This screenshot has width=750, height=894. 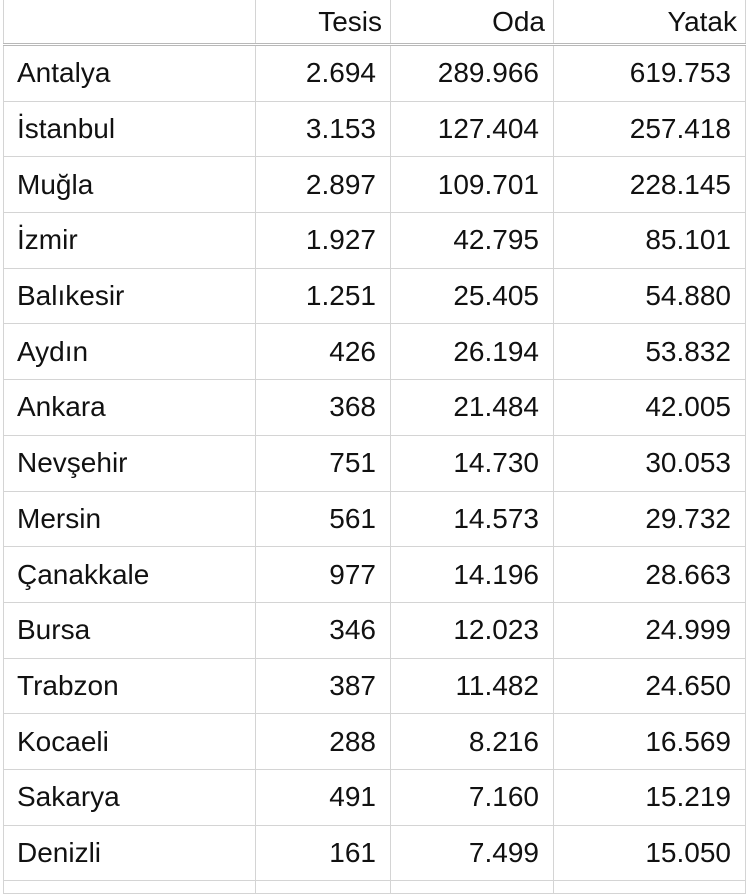 What do you see at coordinates (323, 129) in the screenshot?
I see `cell-tesis: 3.153` at bounding box center [323, 129].